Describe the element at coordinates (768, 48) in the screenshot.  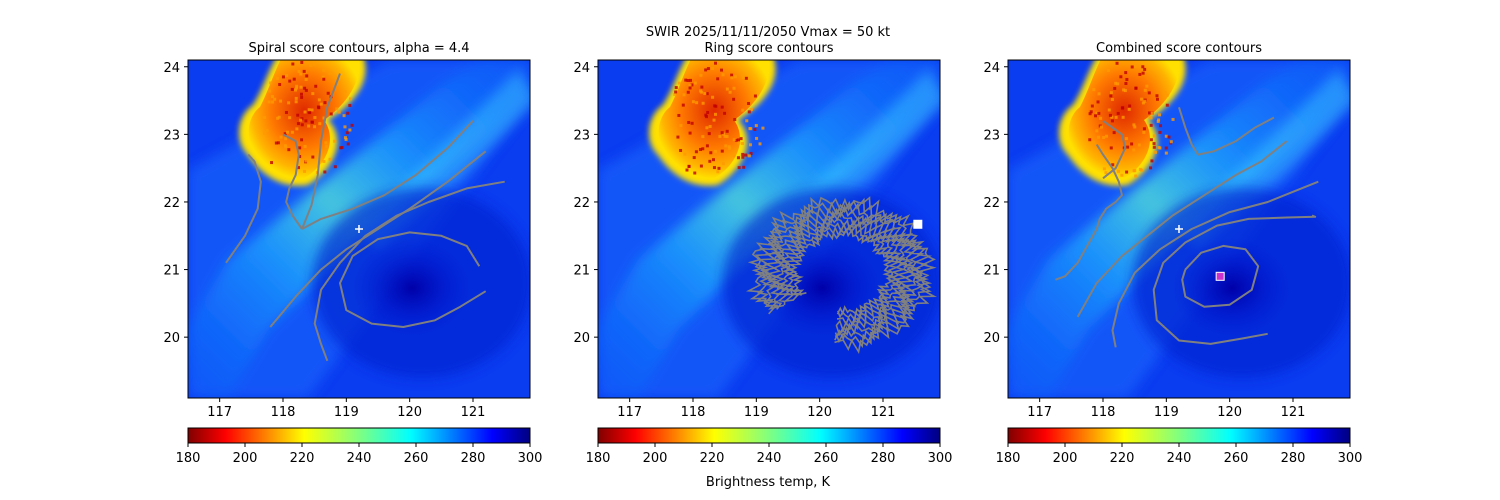
I see `panel-title: Ring score contours` at that location.